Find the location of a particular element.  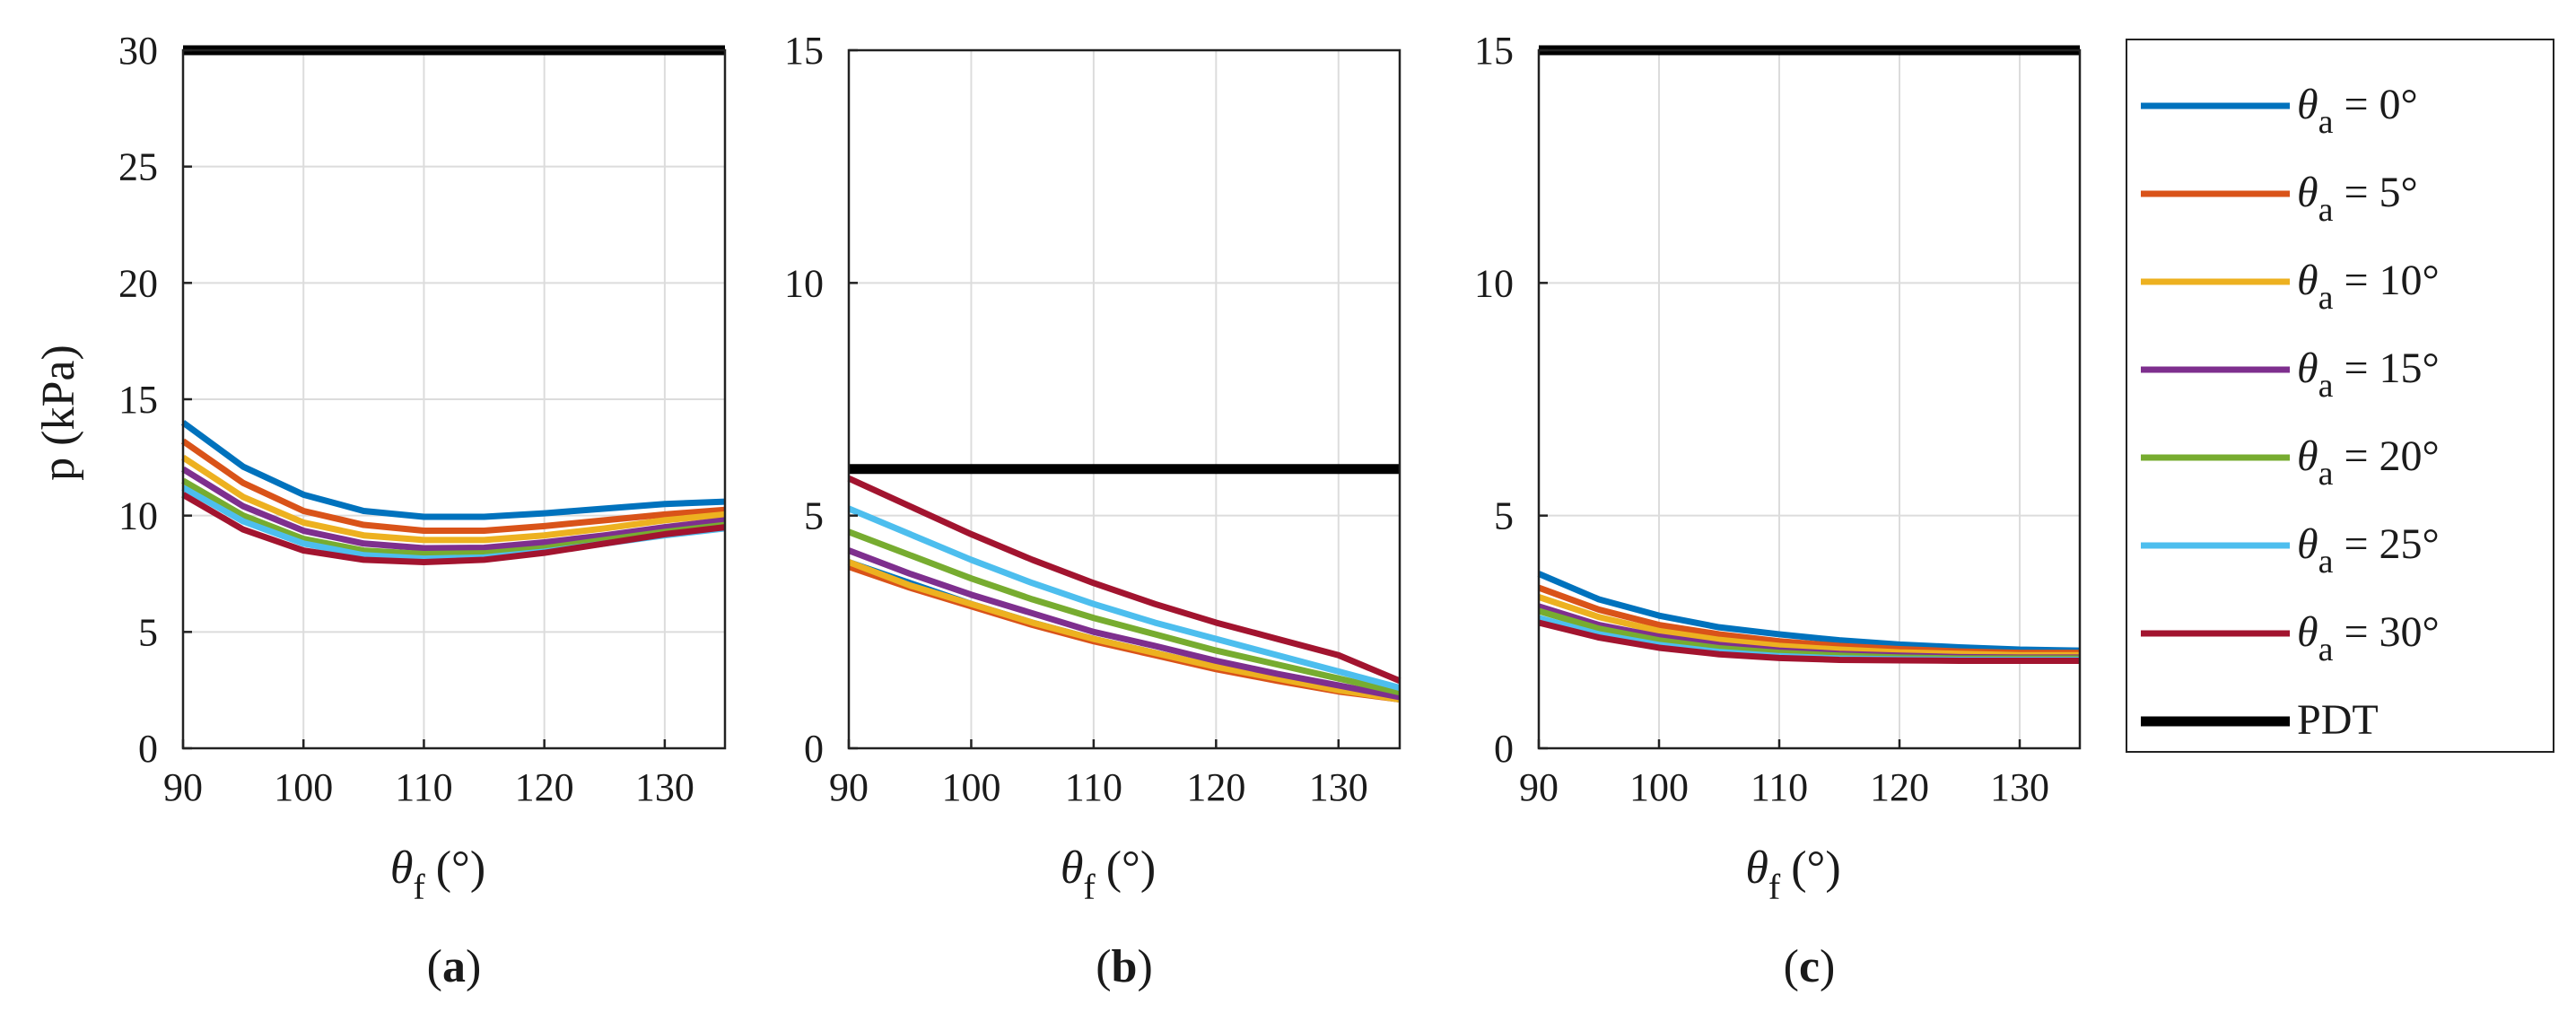

legend-item: θa = 25° is located at coordinates (2290, 550).